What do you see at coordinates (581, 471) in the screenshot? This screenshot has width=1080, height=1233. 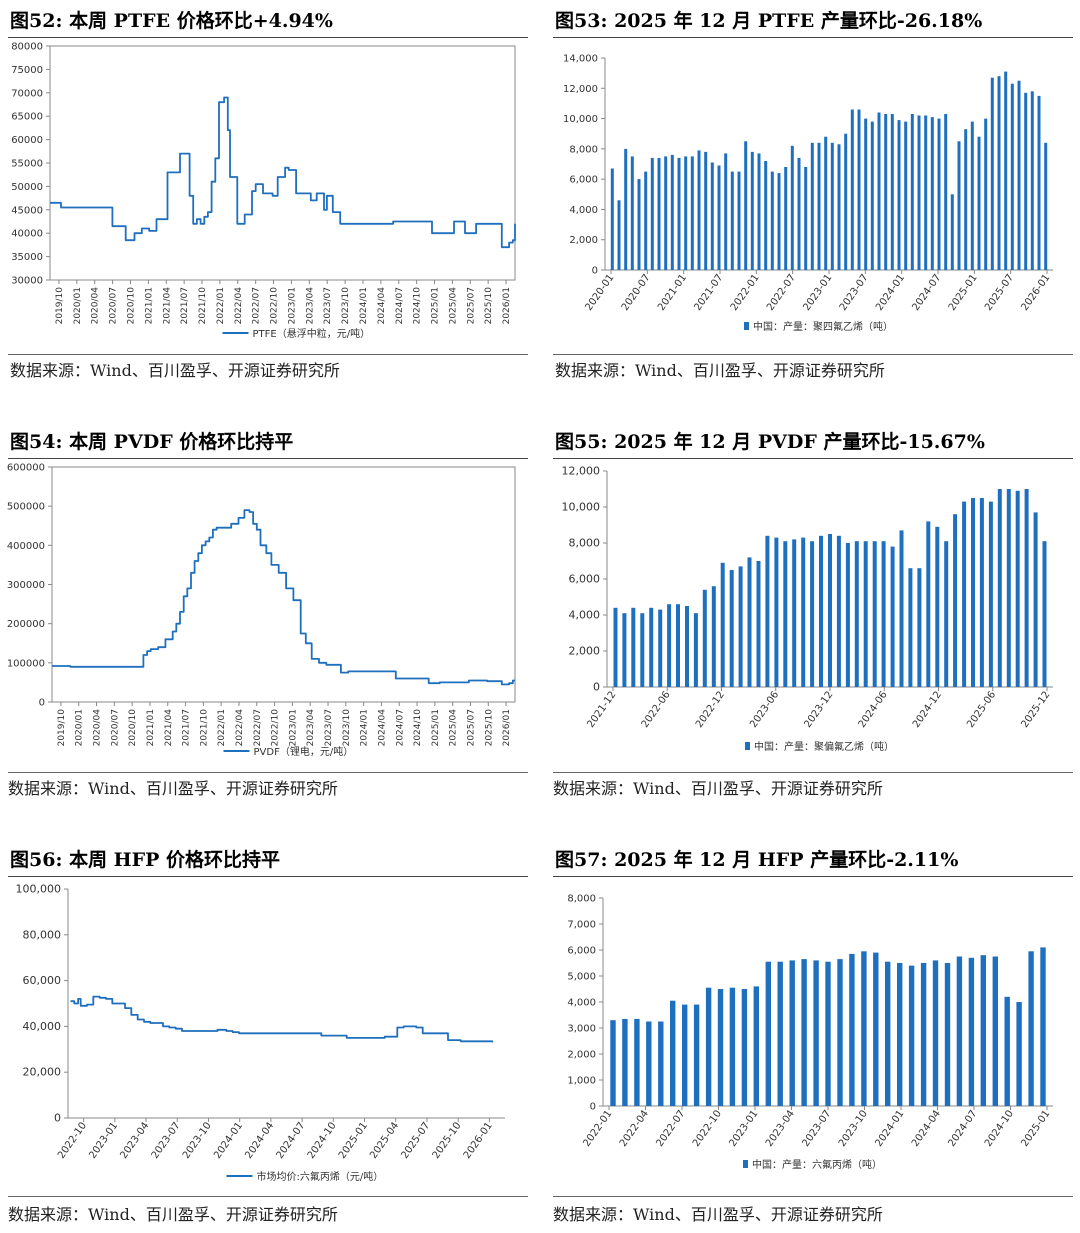 I see `fig55-y-tick-label: 12,000` at bounding box center [581, 471].